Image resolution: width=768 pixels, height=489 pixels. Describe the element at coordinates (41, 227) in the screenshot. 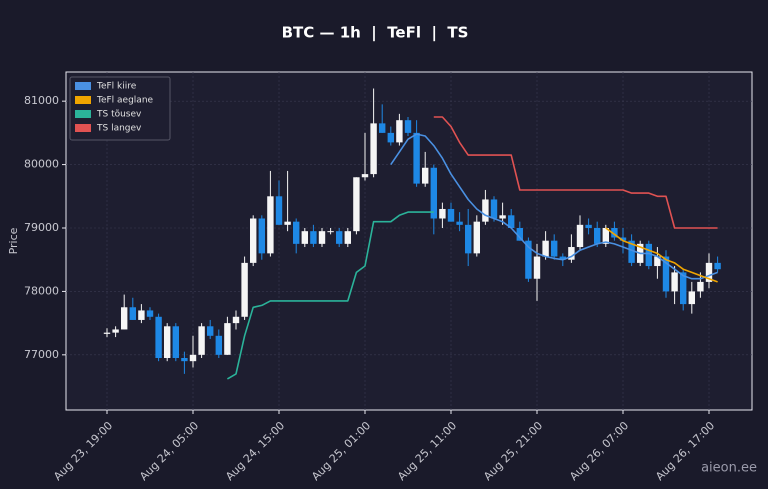

I see `y-tick-label: 79000` at that location.